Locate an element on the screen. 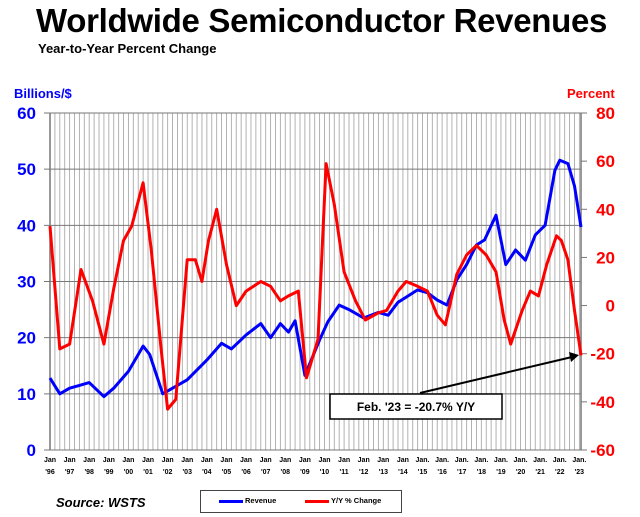  x-tick-label: '11 is located at coordinates (344, 472).